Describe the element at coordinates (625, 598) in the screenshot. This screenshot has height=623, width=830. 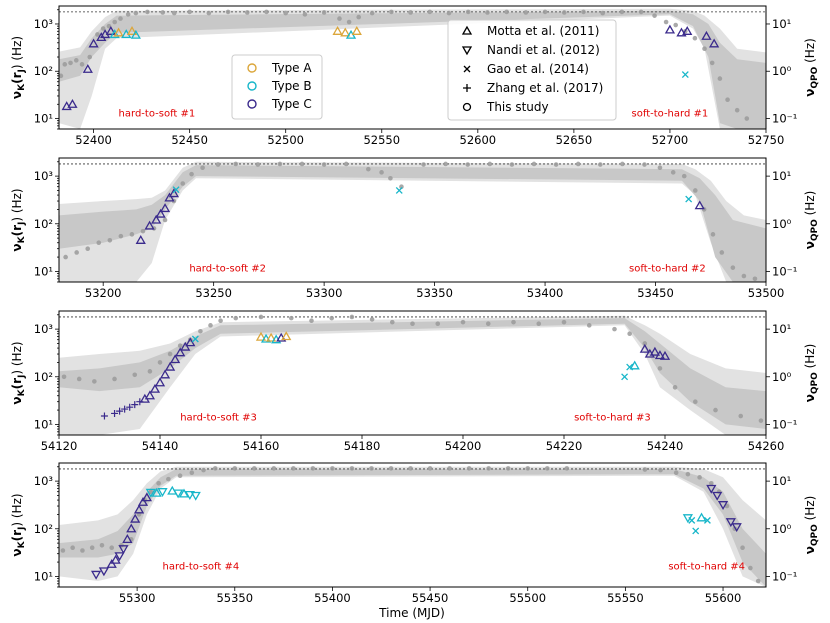
I see `x-tick-label: 55550` at that location.